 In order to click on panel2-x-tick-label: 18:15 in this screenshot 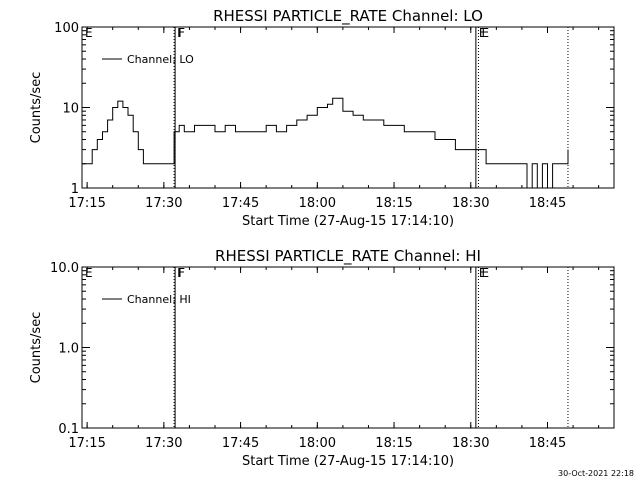, I will do `click(393, 443)`.